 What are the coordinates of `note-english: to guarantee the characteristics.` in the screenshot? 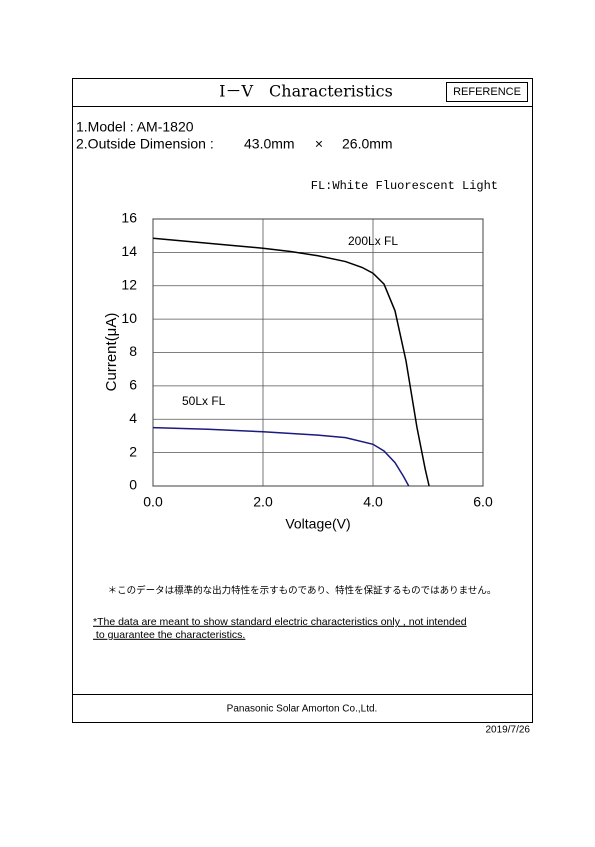 It's located at (169, 635).